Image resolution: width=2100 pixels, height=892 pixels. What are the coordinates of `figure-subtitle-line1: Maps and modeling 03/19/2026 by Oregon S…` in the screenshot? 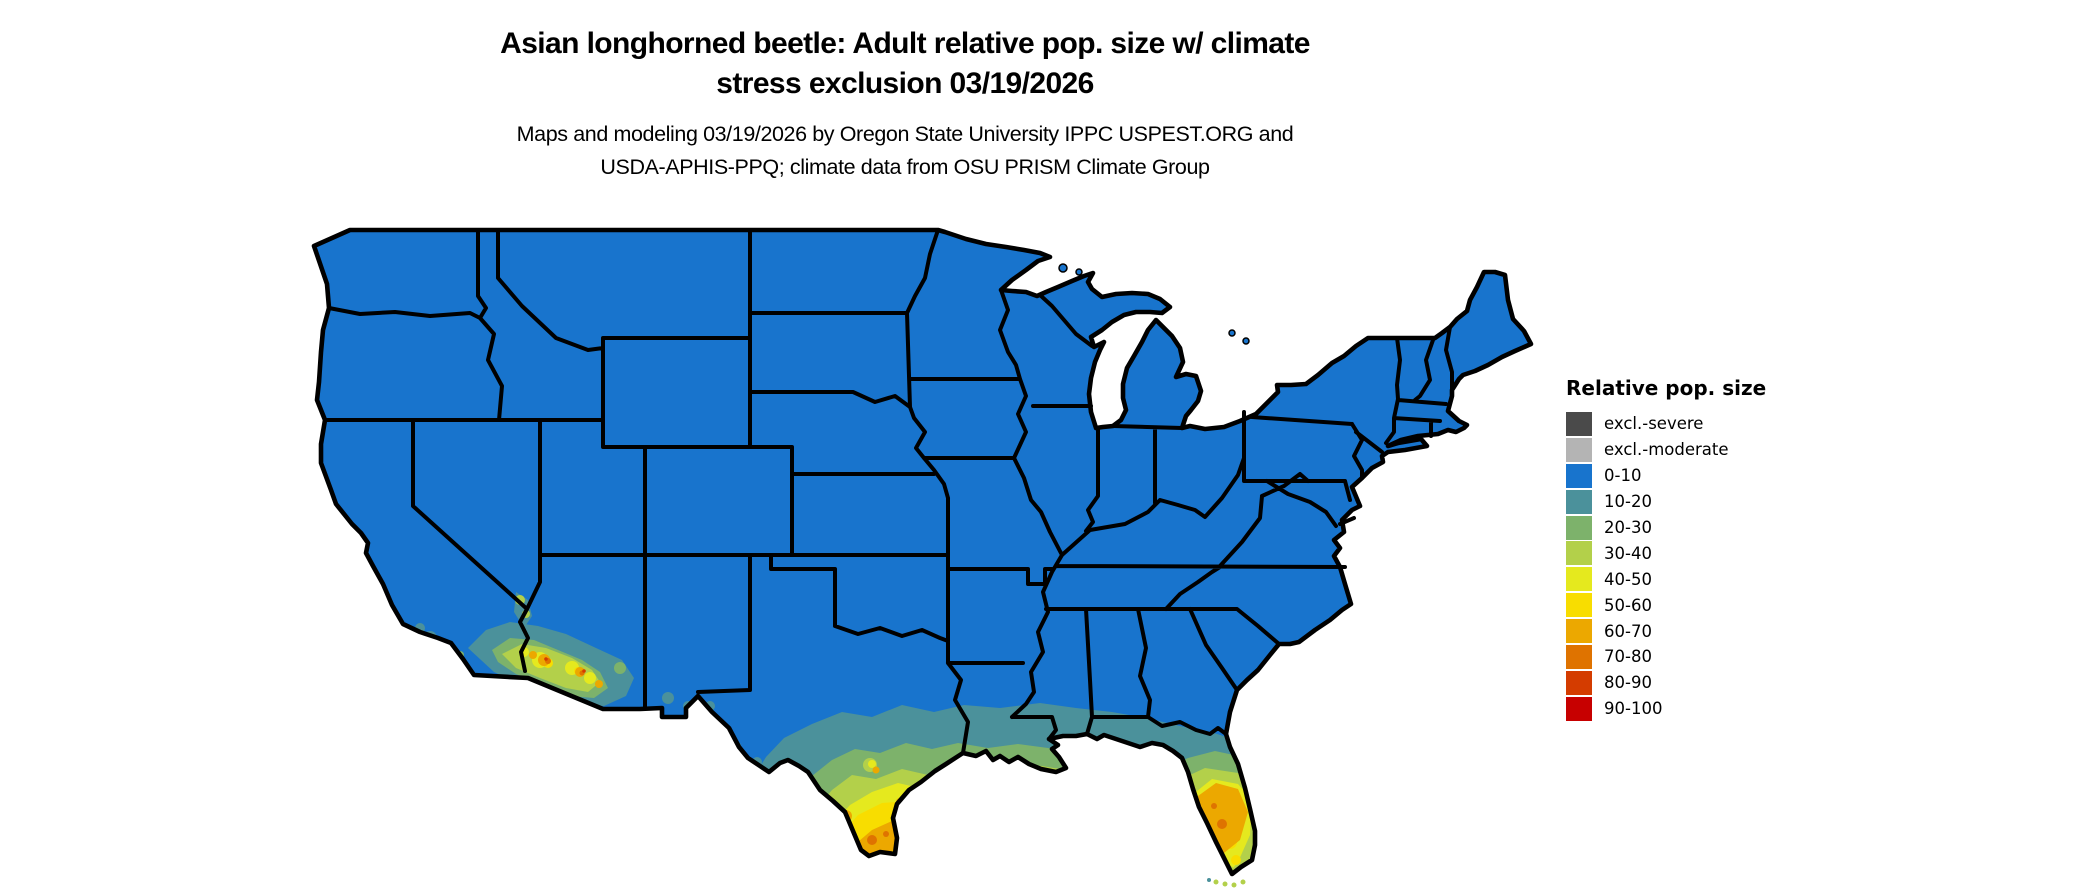 It's located at (905, 134).